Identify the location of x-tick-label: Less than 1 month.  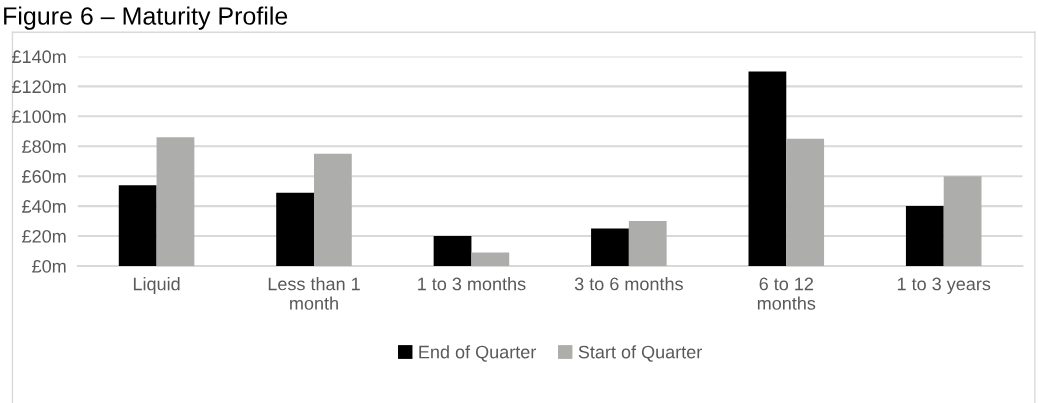
(314, 293).